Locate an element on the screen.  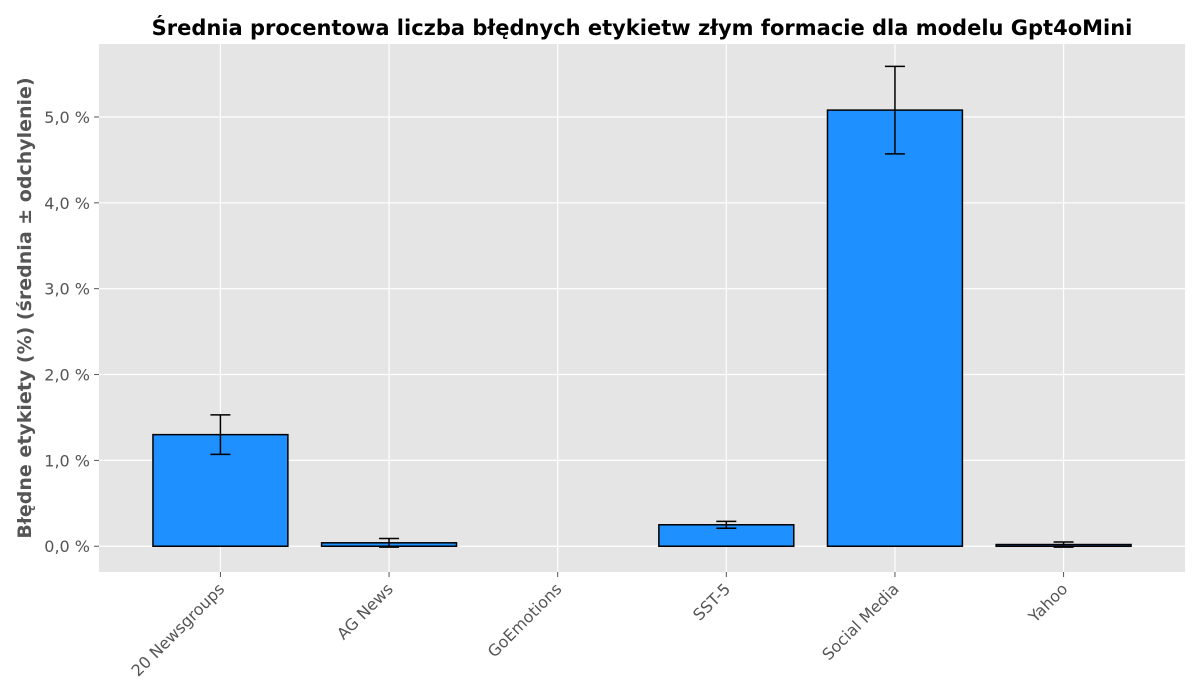
x-tick-label: Yahoo is located at coordinates (1047, 602).